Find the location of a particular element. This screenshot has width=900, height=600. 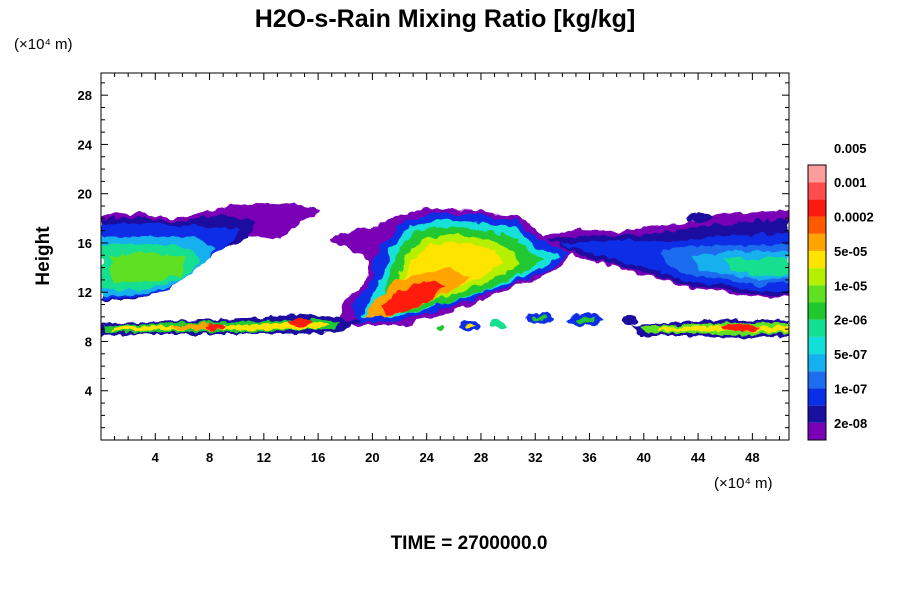

x-tick-label: 44 is located at coordinates (698, 457).